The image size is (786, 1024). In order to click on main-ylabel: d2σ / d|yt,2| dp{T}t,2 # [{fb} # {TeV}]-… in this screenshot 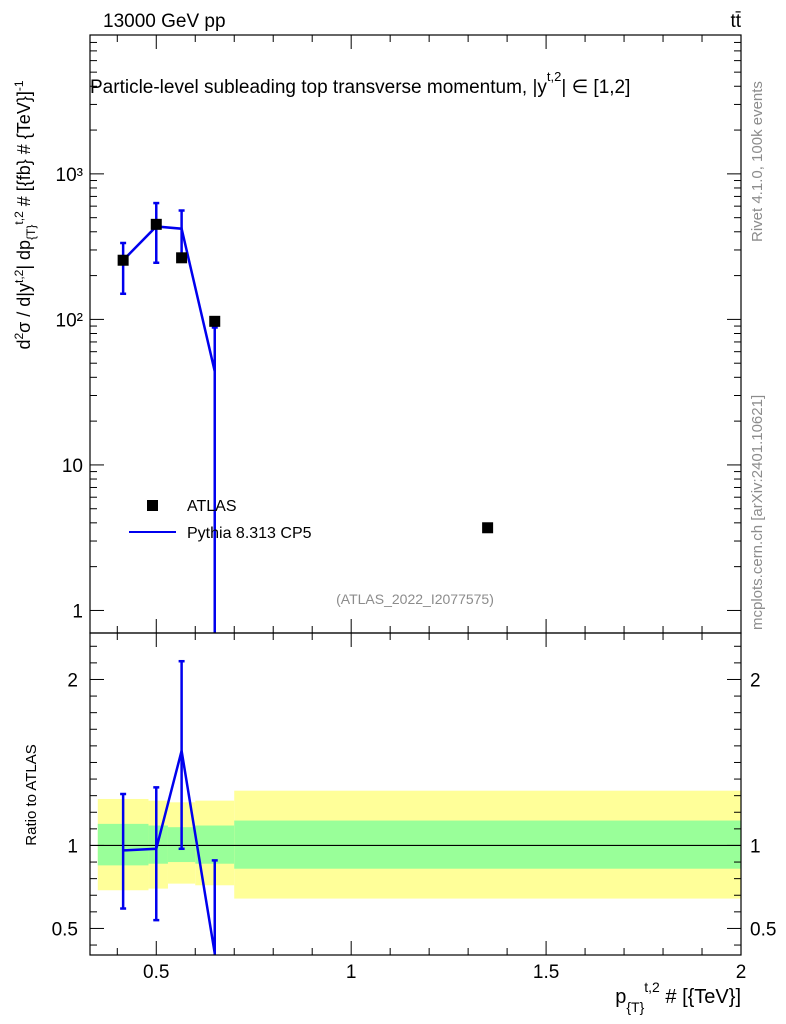, I will do `click(25, 214)`.